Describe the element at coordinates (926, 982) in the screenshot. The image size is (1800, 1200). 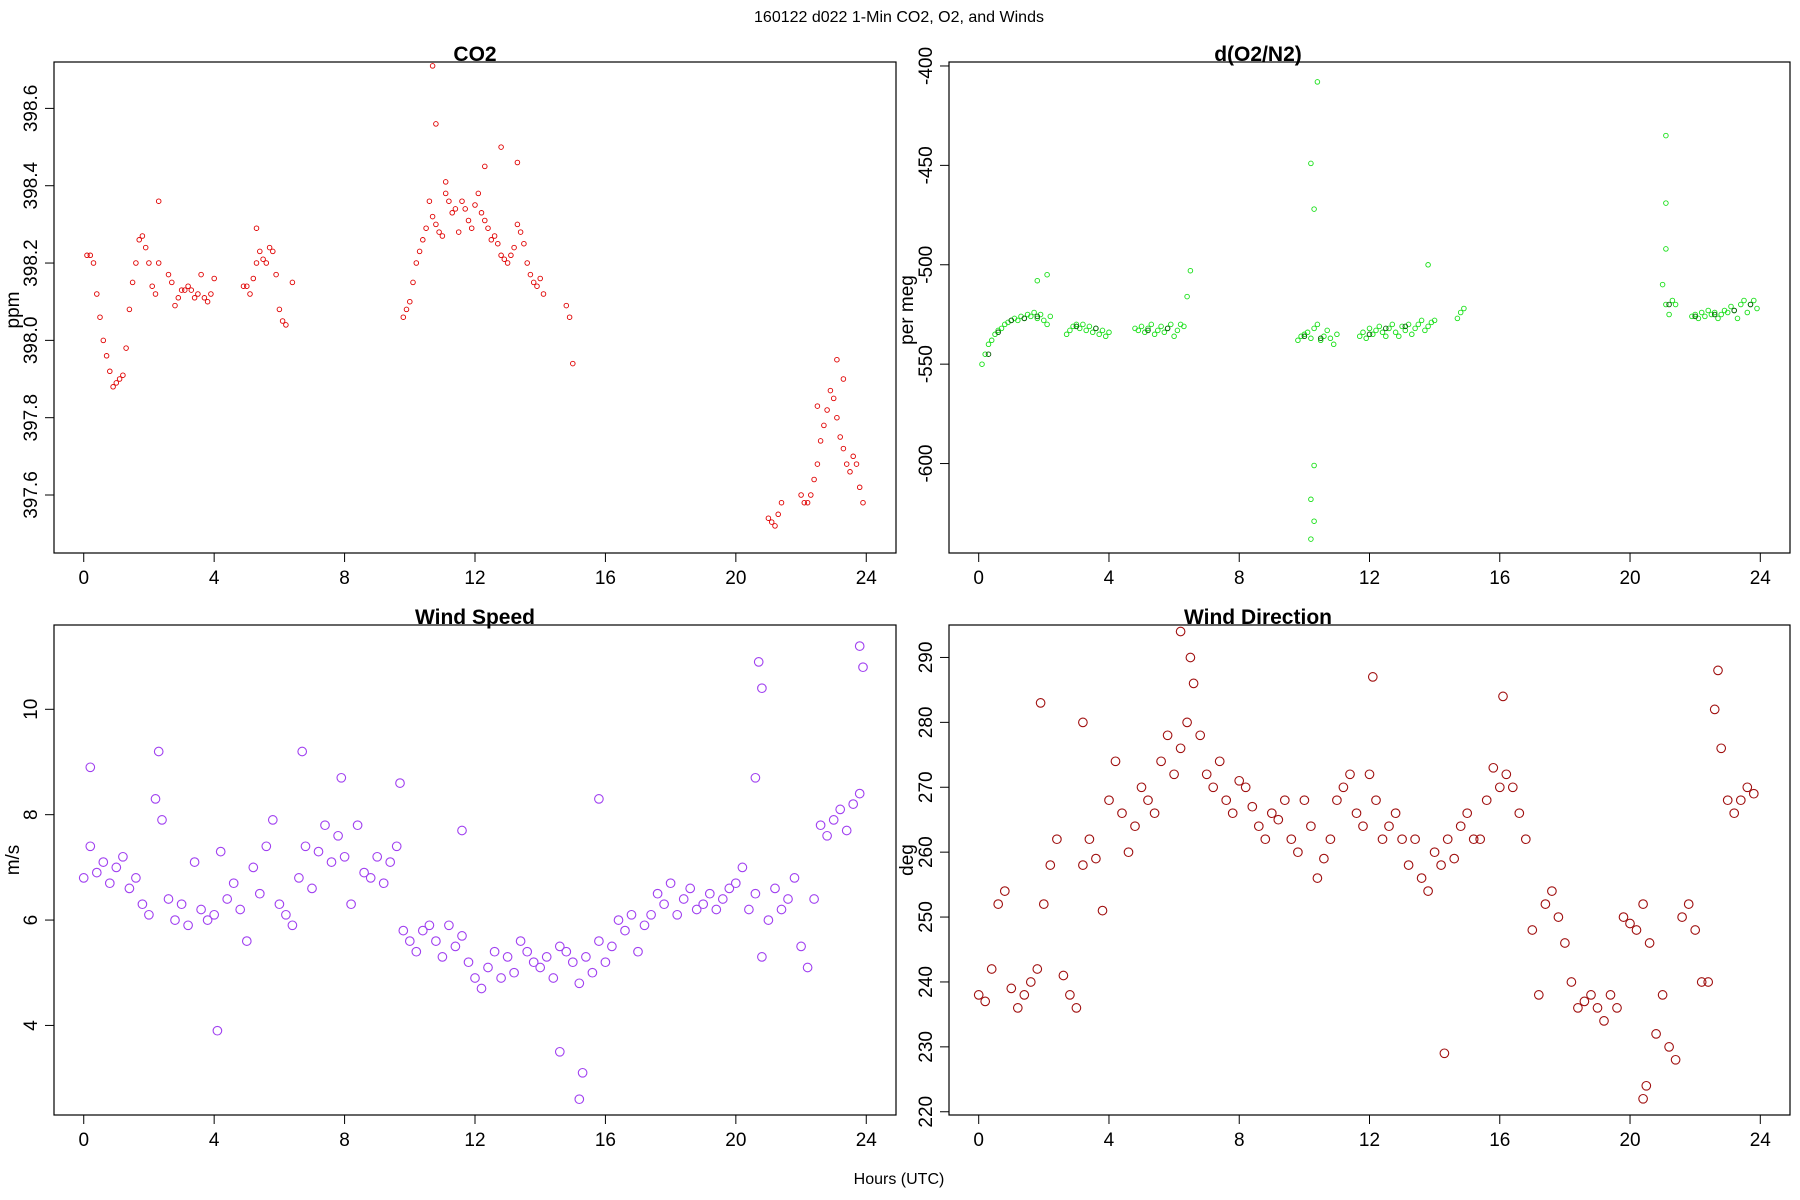
I see `p3-y-tick-label: 240` at that location.